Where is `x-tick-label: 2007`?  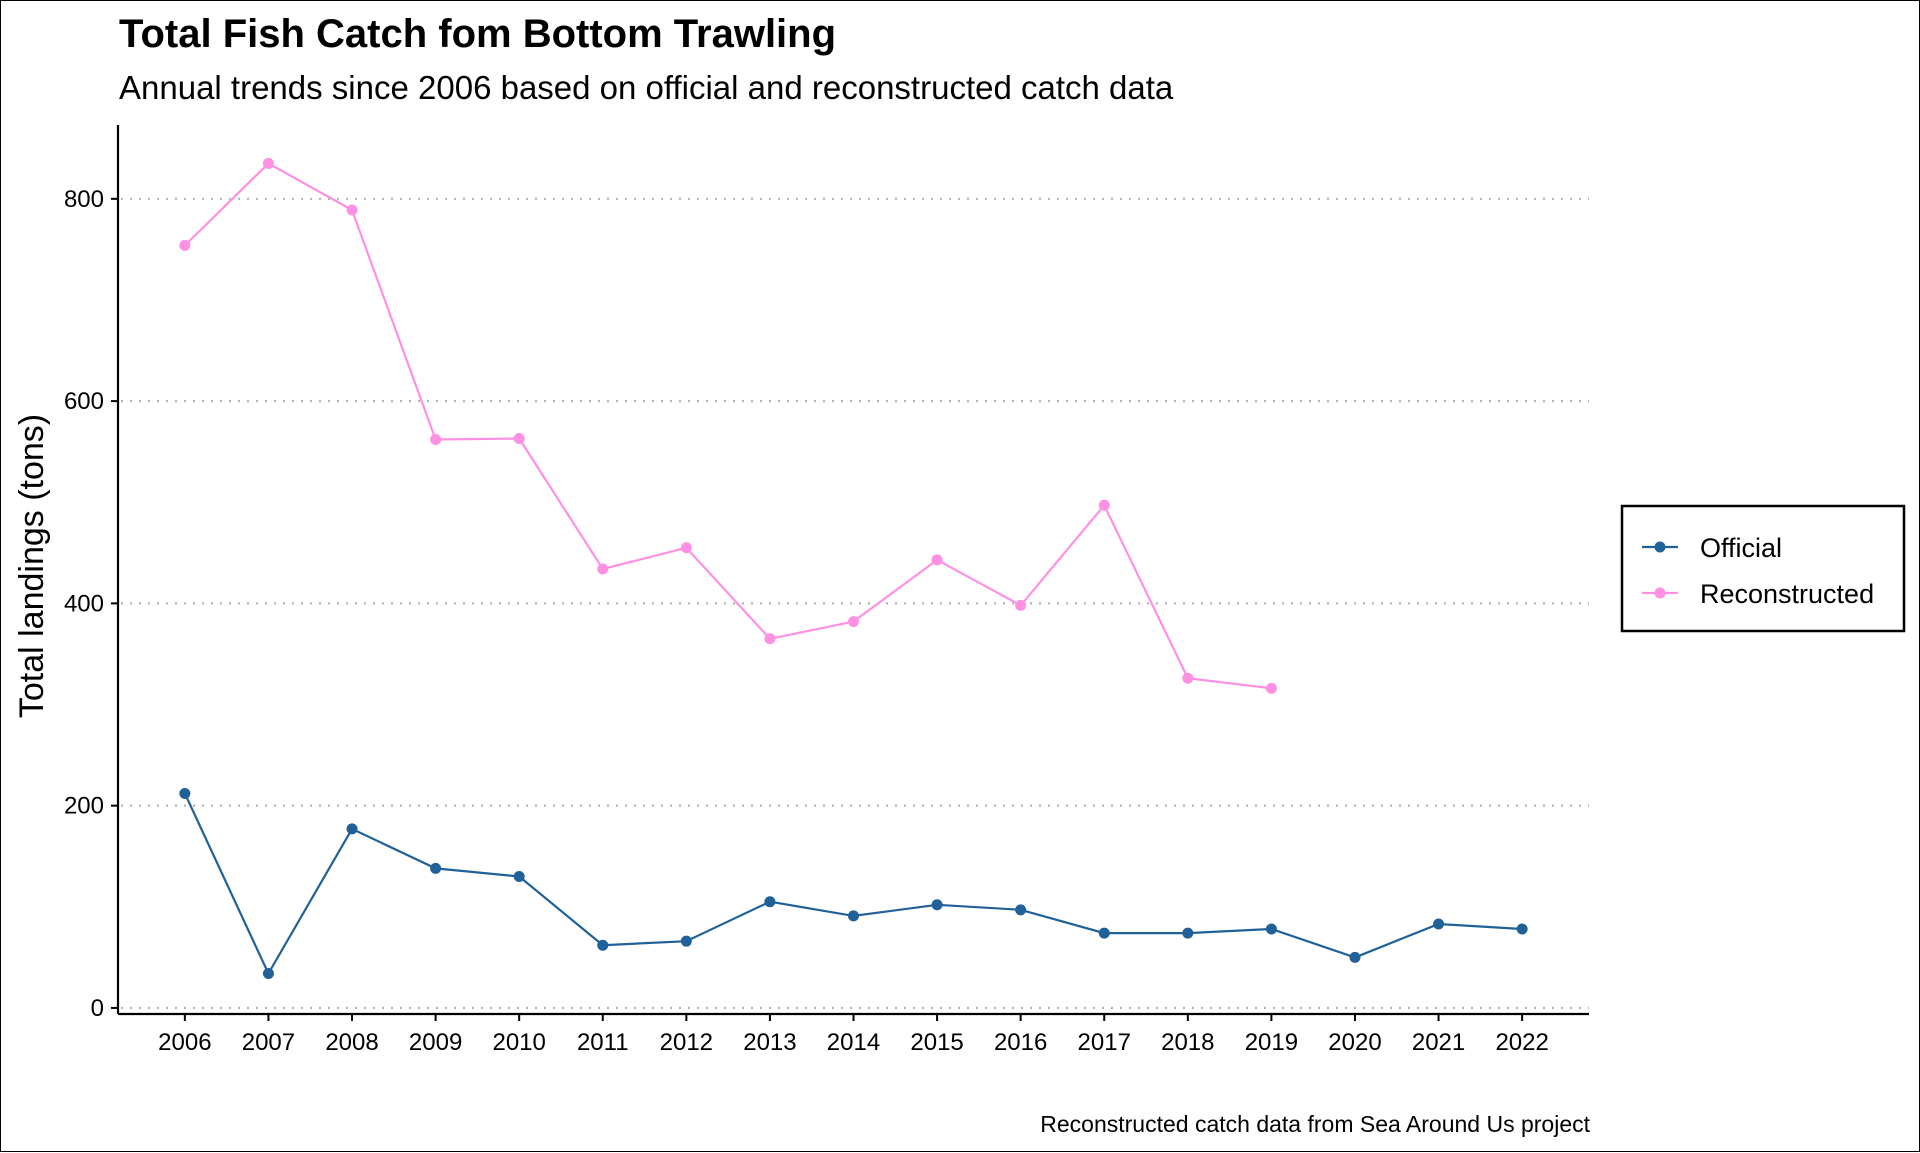
x-tick-label: 2007 is located at coordinates (268, 1042).